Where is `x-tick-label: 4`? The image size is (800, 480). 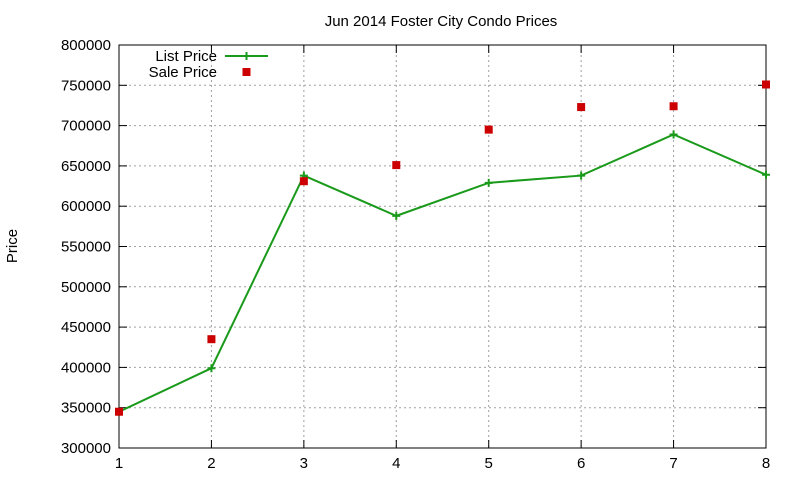
x-tick-label: 4 is located at coordinates (396, 463).